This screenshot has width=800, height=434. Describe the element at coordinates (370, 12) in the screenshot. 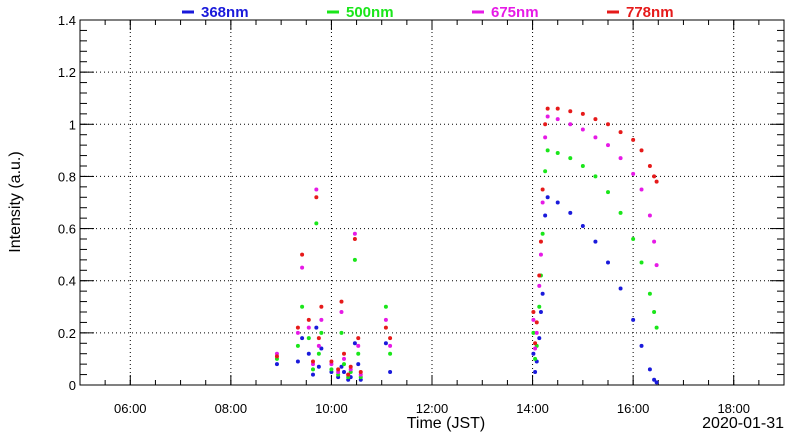

I see `legend-label: 500nm` at that location.